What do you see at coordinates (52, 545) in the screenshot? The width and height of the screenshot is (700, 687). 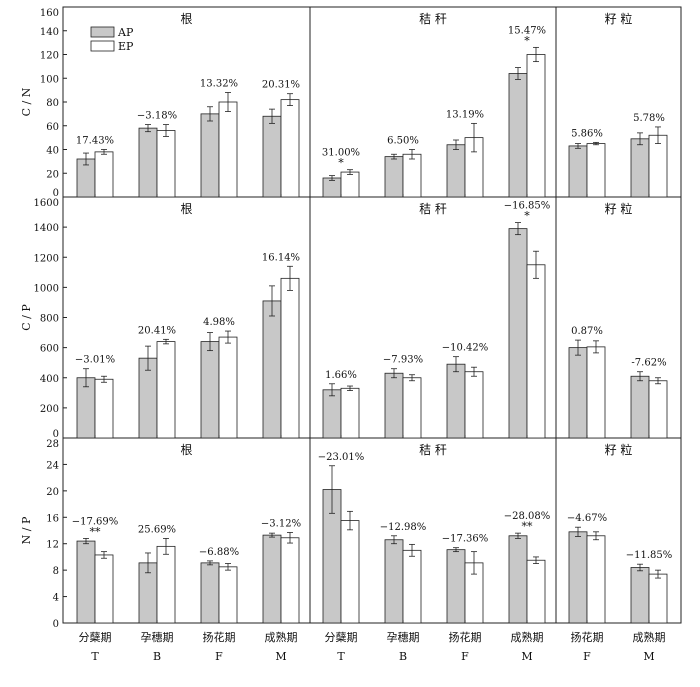 I see `y-tick-label: 12` at bounding box center [52, 545].